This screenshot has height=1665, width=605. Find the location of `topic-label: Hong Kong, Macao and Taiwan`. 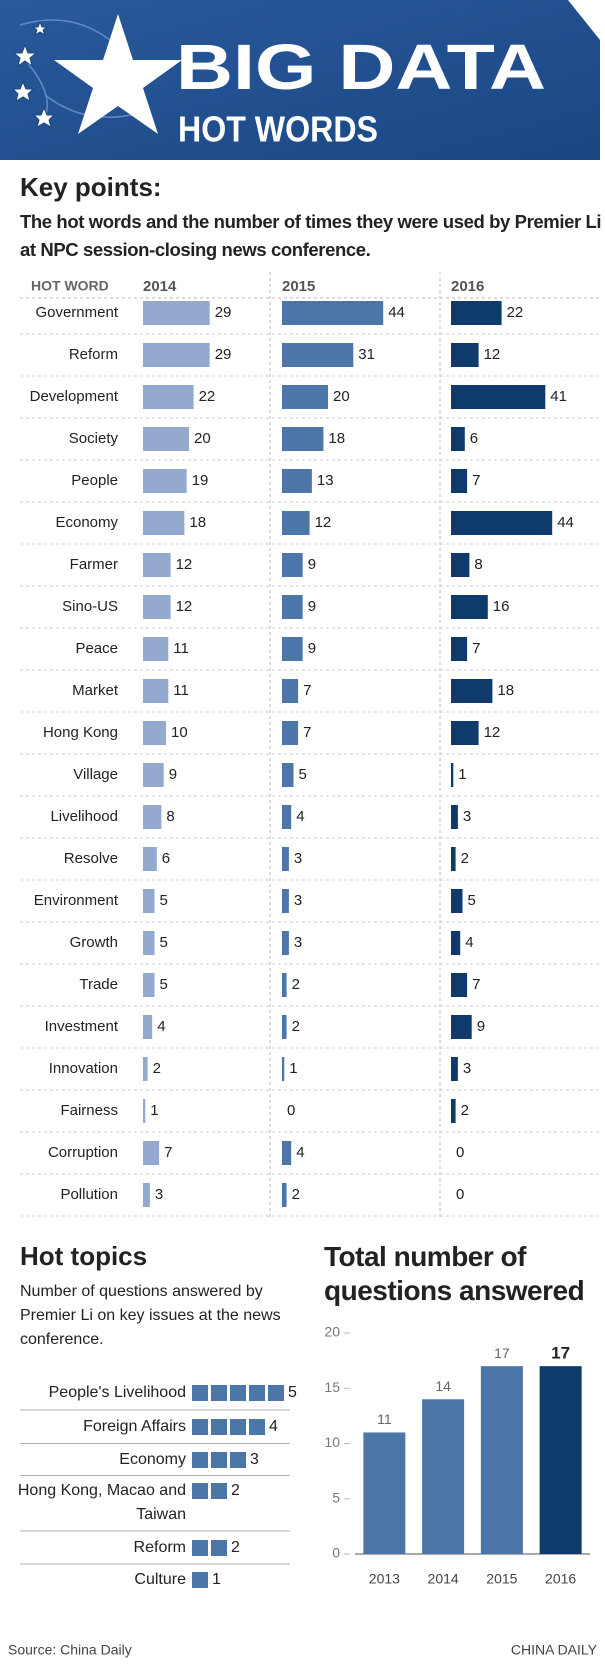

topic-label: Hong Kong, Macao and Taiwan is located at coordinates (101, 1502).